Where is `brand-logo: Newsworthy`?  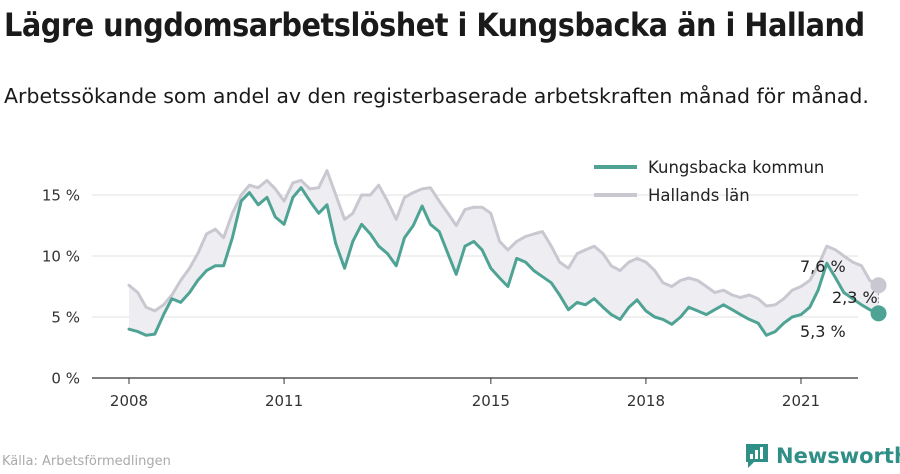 brand-logo: Newsworthy is located at coordinates (822, 456).